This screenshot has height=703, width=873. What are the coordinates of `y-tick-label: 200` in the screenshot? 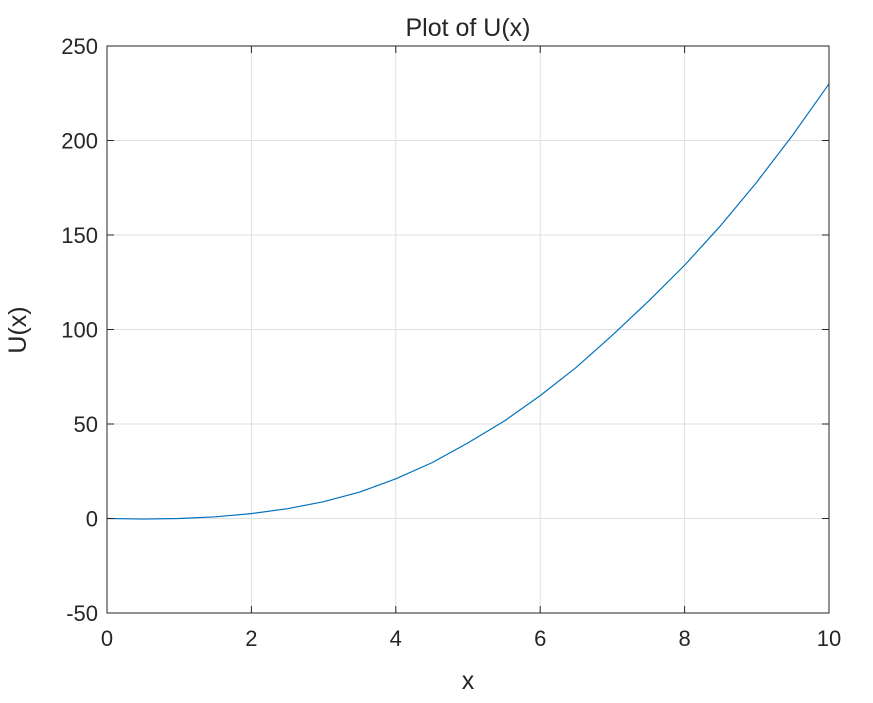 It's located at (79, 141).